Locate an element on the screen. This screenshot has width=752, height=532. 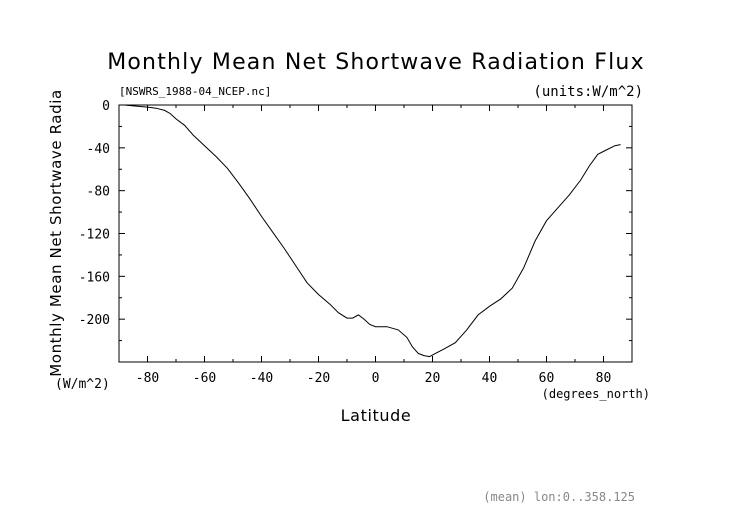
footer-note: (mean) lon:0..358.125 is located at coordinates (559, 497).